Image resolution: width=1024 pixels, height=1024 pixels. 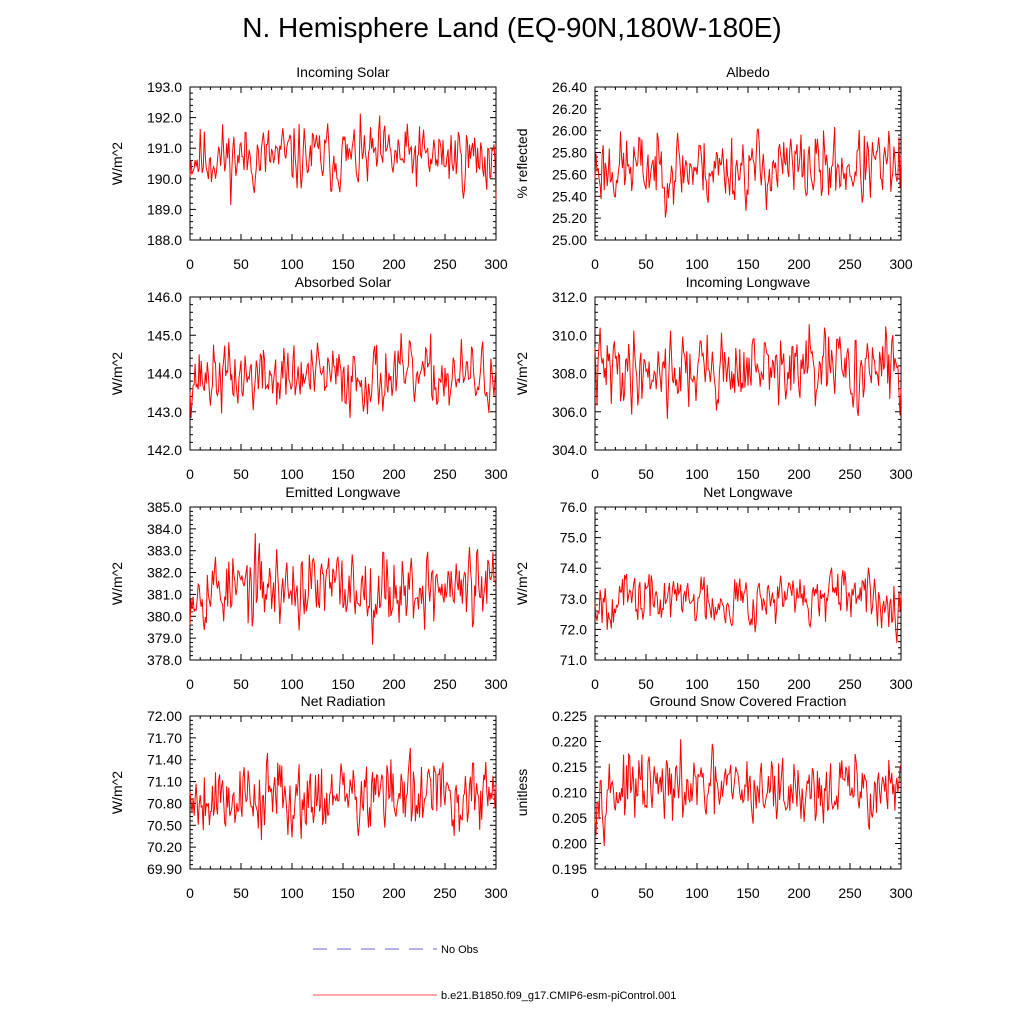 I want to click on y-tick-label: 189.0, so click(x=164, y=209).